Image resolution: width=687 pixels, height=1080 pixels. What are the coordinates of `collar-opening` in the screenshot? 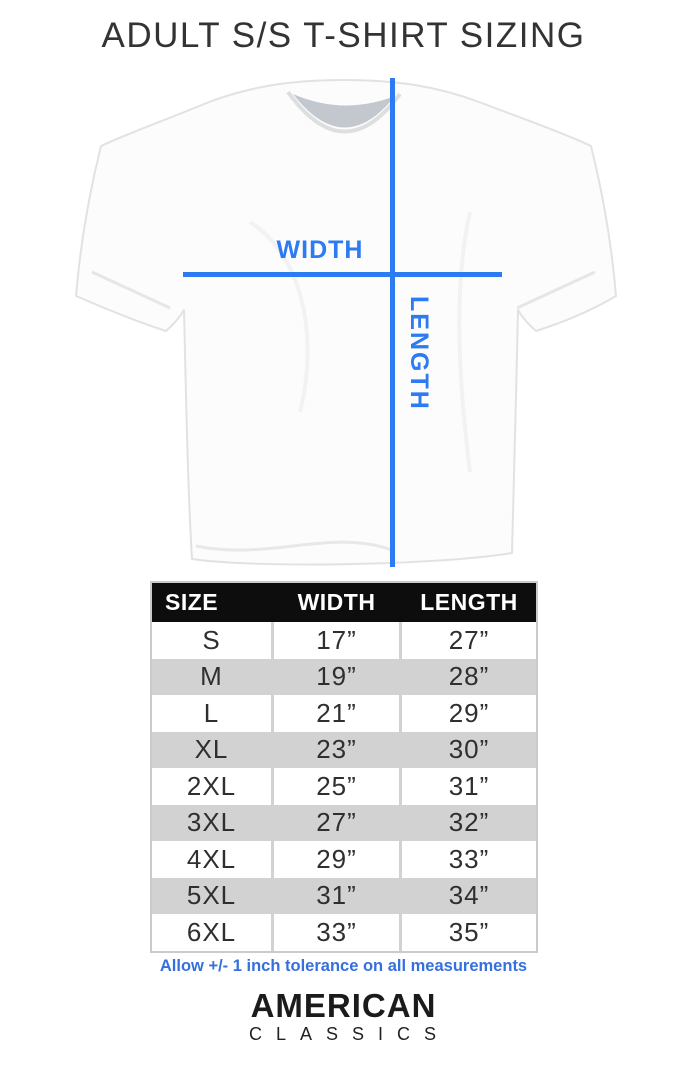 It's located at (344, 111).